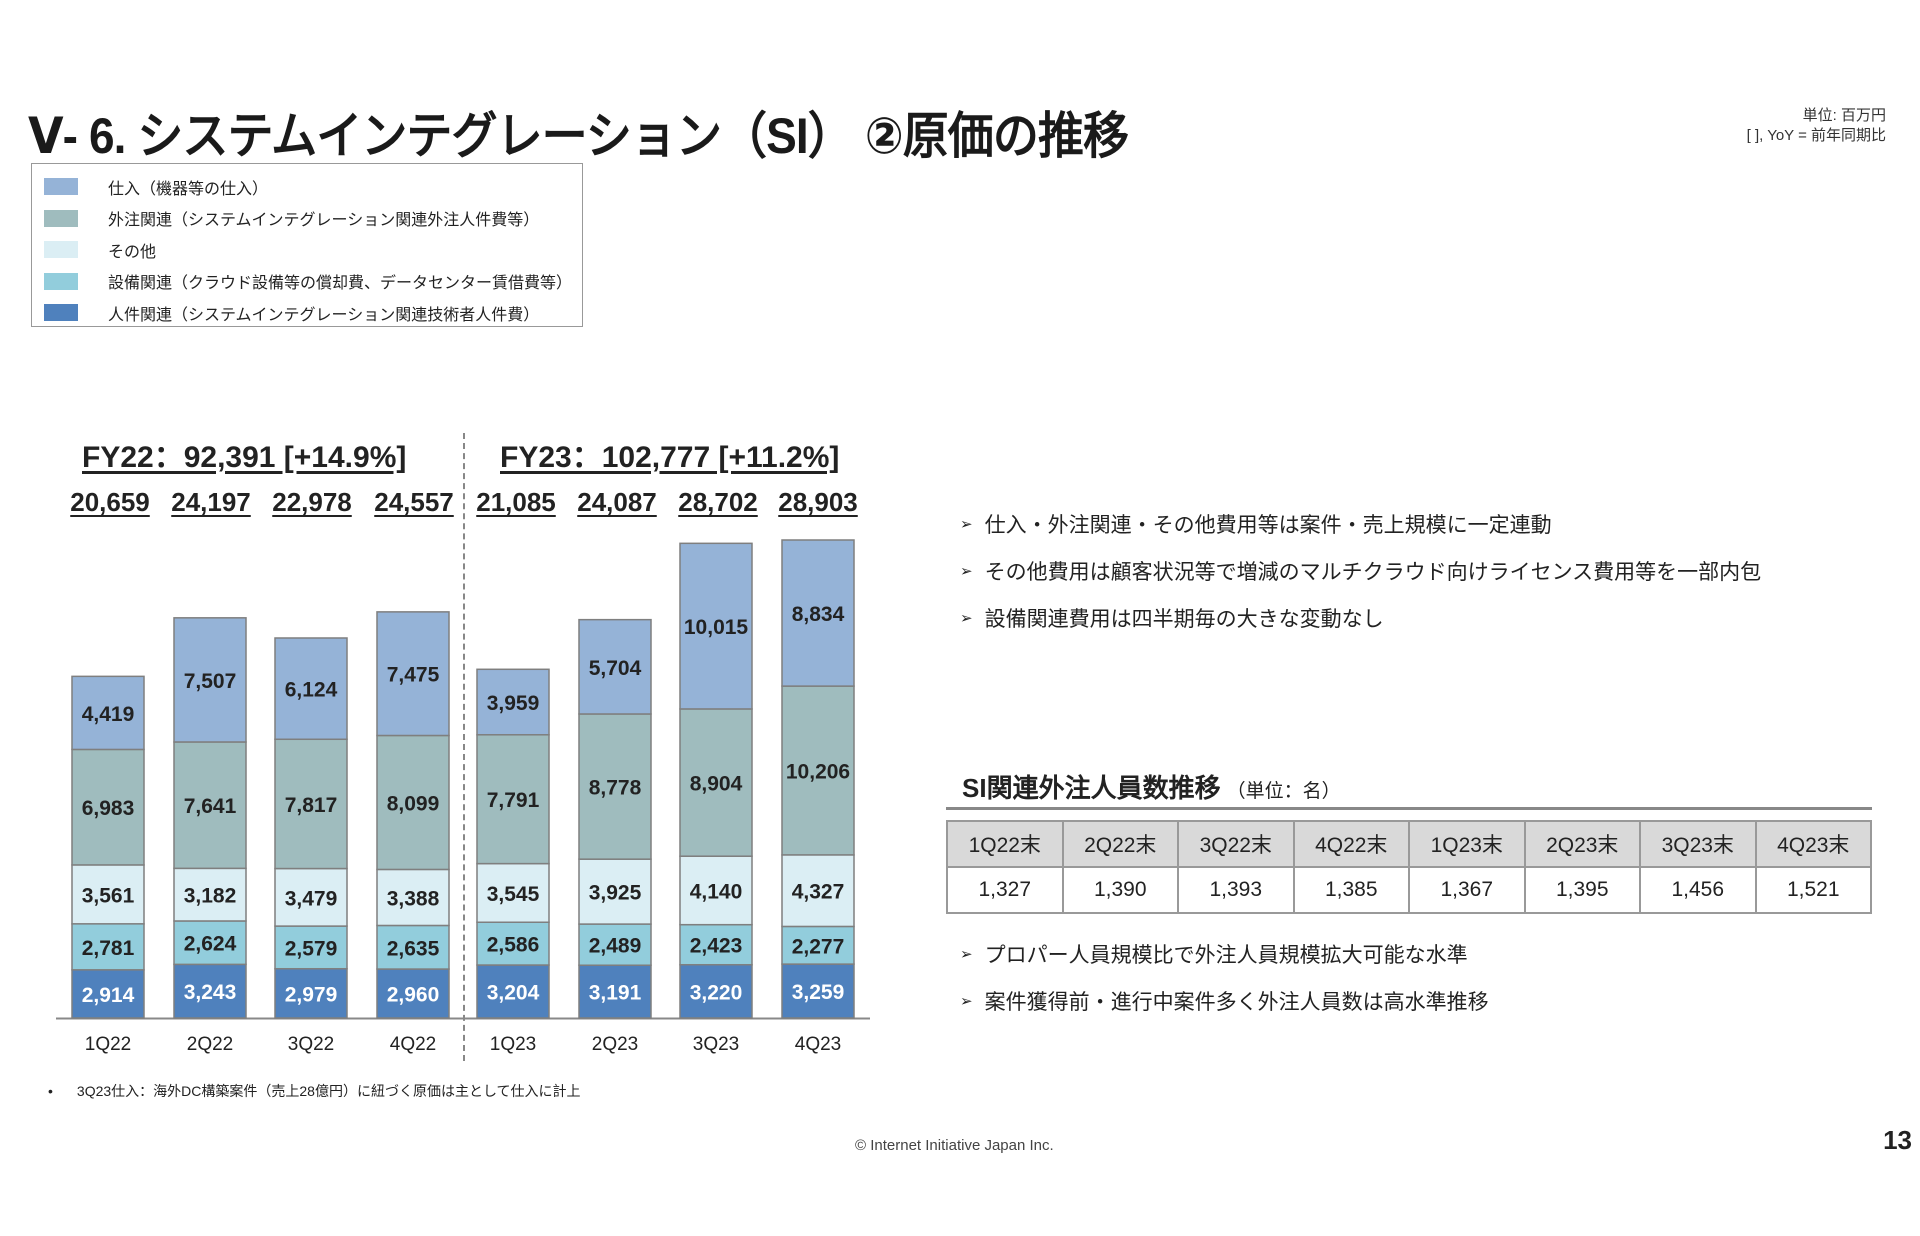  Describe the element at coordinates (1897, 1140) in the screenshot. I see `page-number: 13` at that location.